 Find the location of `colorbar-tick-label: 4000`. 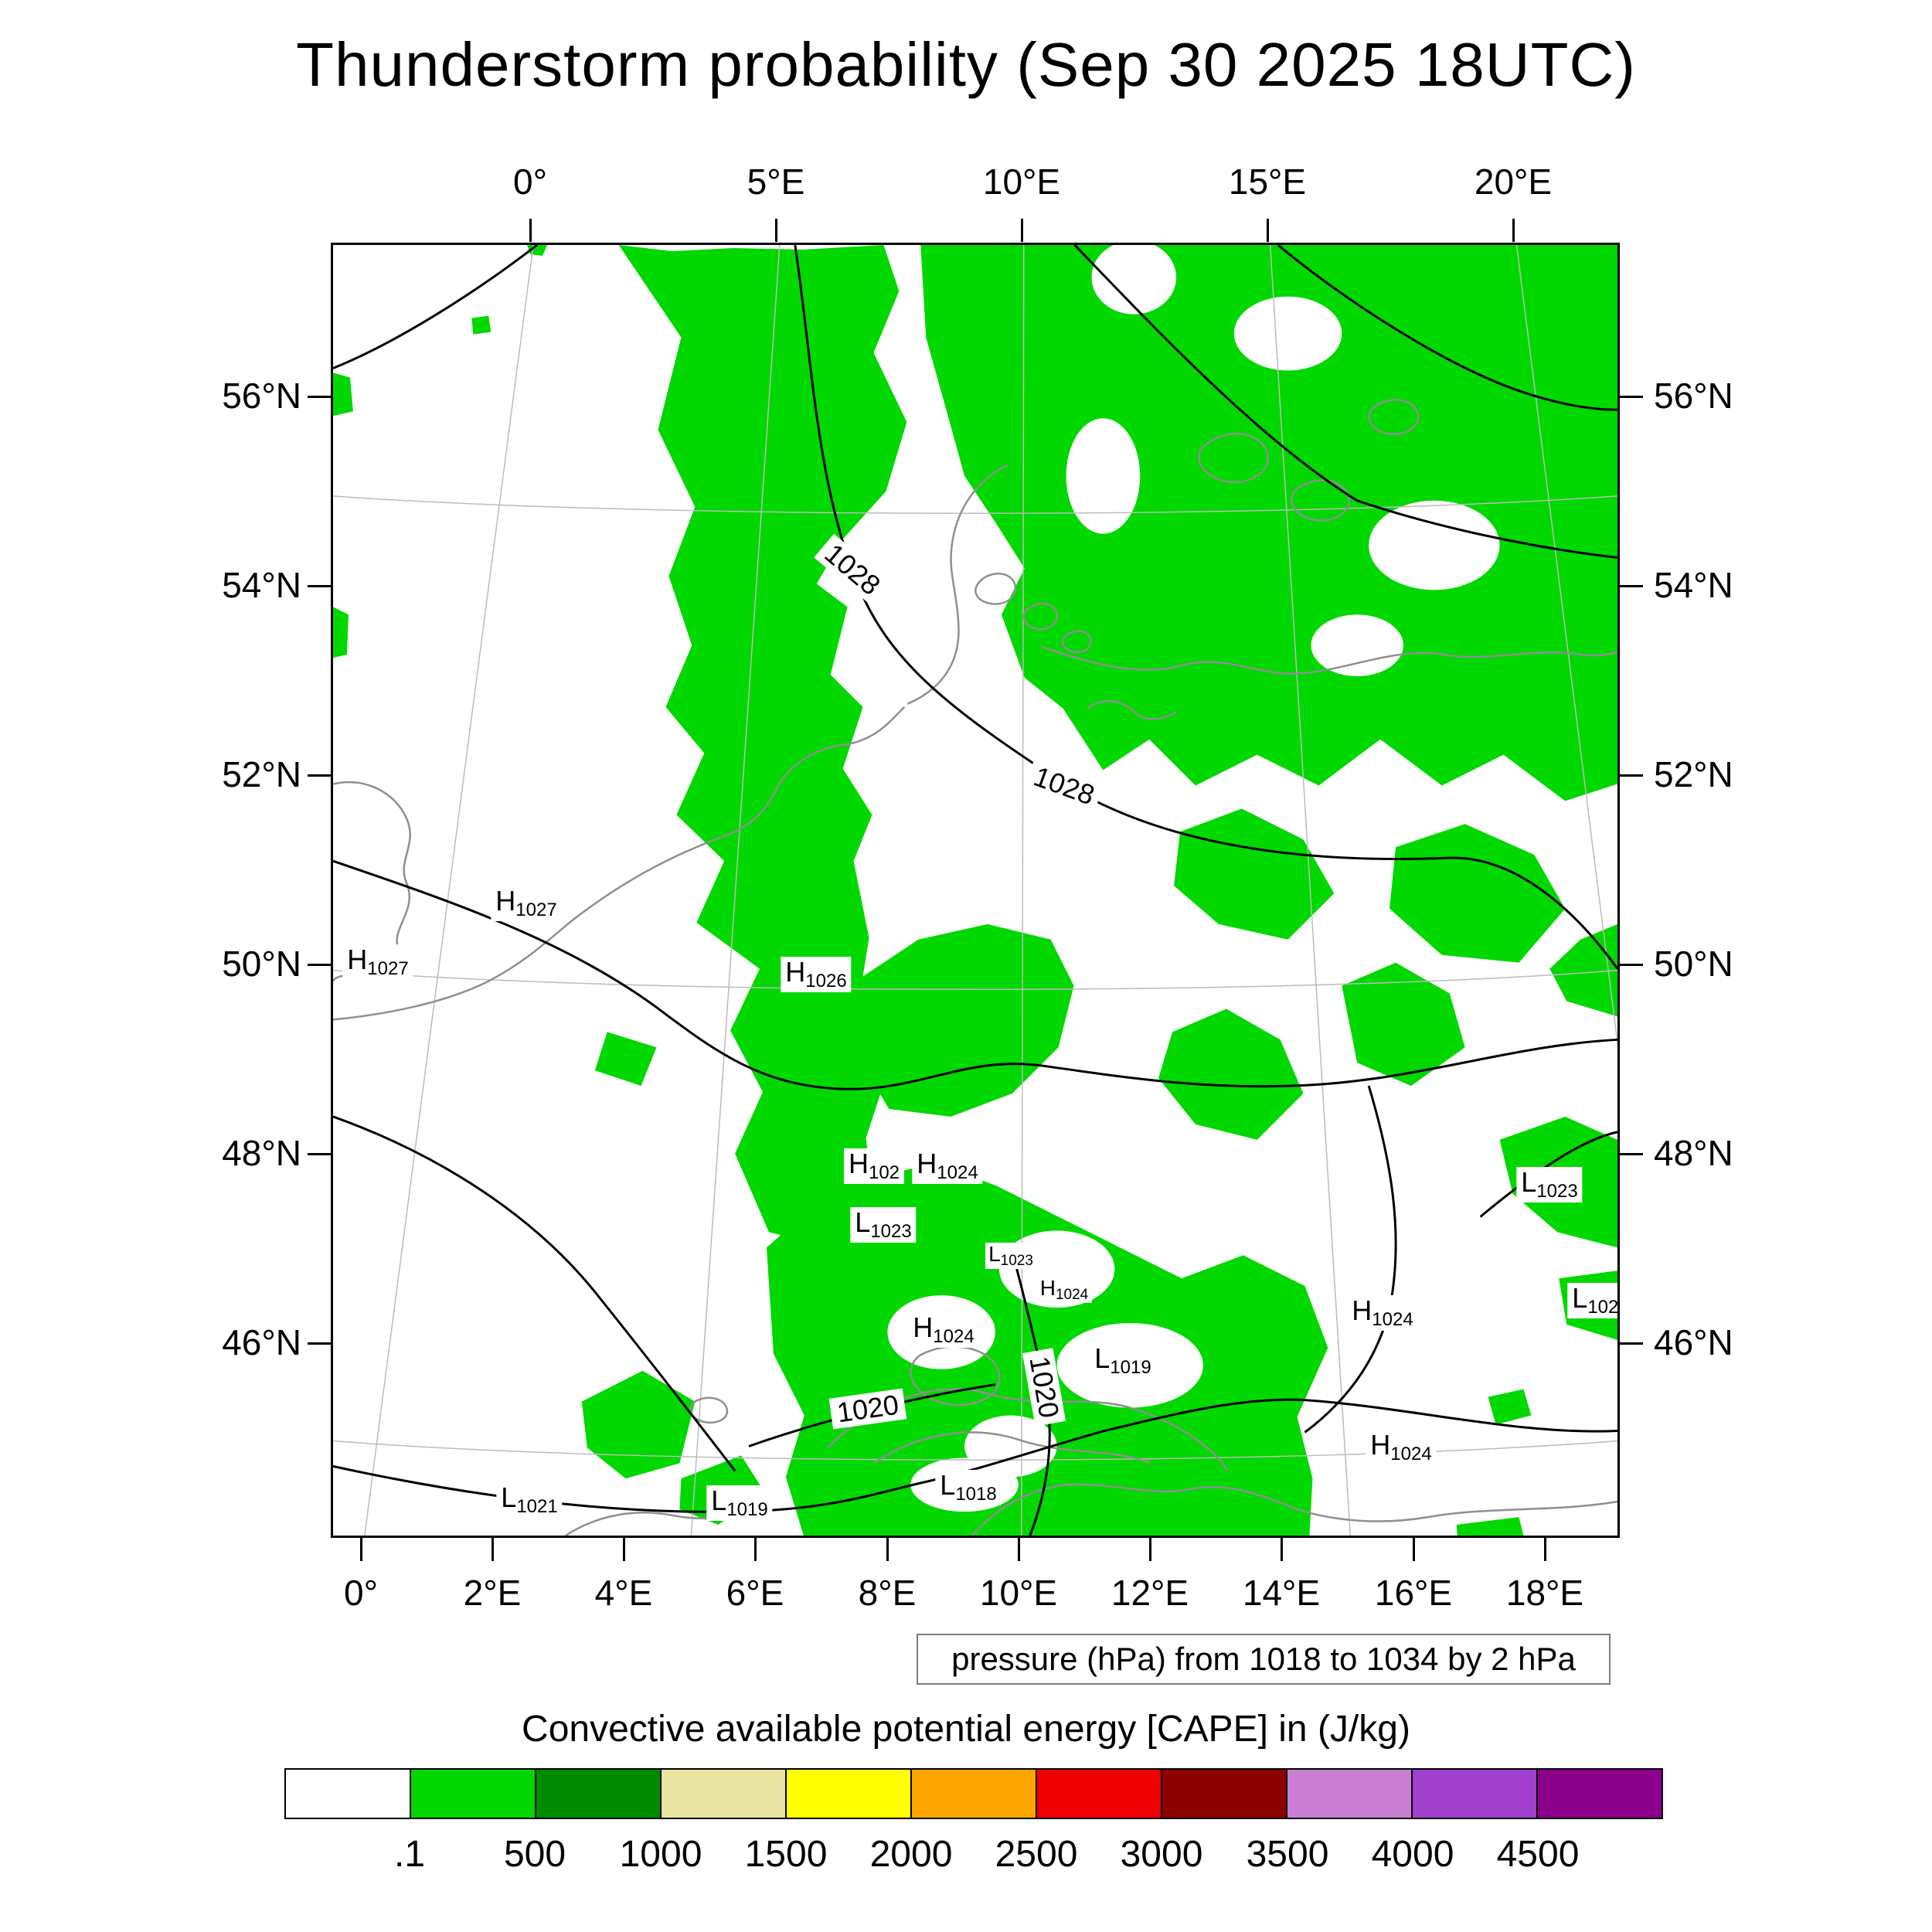

colorbar-tick-label: 4000 is located at coordinates (1412, 1855).